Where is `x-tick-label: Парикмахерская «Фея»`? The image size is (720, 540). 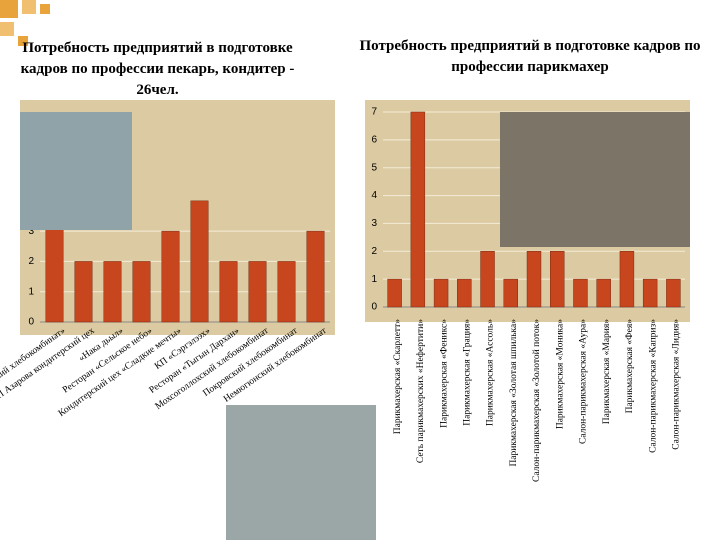
x-tick-label: Парикмахерская «Фея» is located at coordinates (630, 366).